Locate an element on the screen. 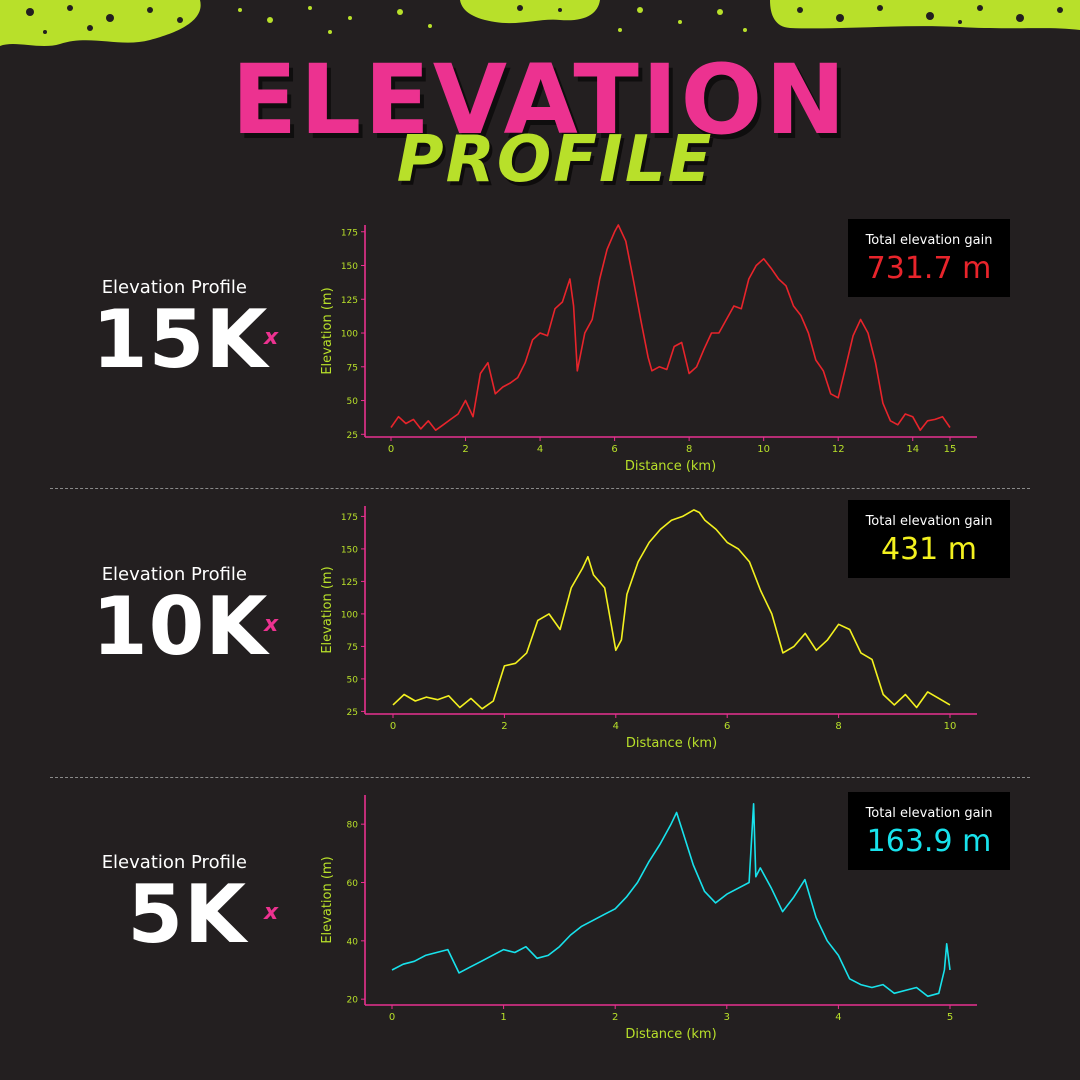 The width and height of the screenshot is (1080, 1080). y-tick-label: 80 is located at coordinates (353, 826).